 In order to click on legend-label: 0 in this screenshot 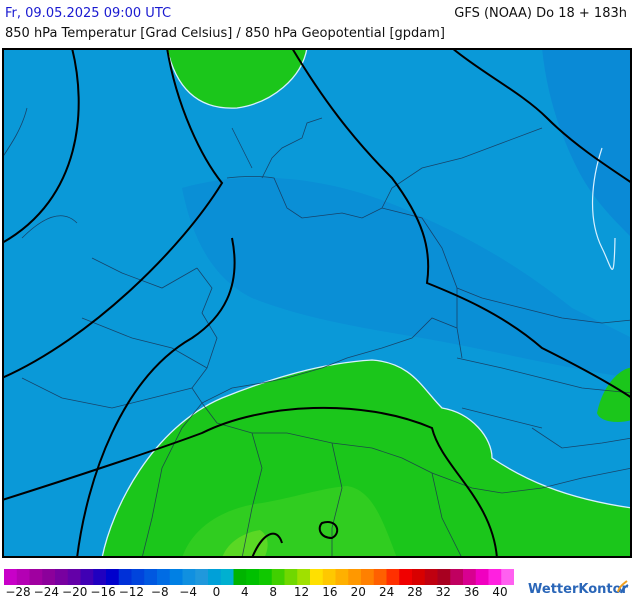, I will do `click(216, 592)`.